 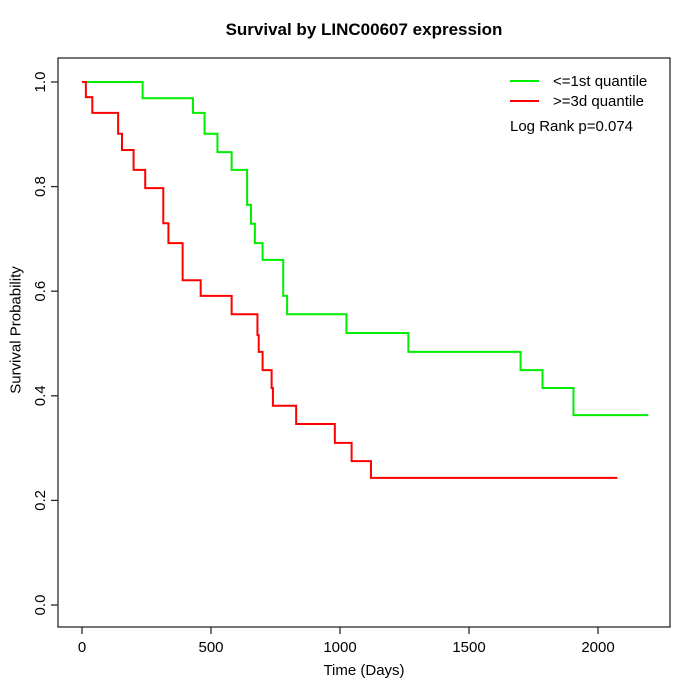 I want to click on log-rank-p-value: Log Rank p=0.074, so click(x=572, y=126).